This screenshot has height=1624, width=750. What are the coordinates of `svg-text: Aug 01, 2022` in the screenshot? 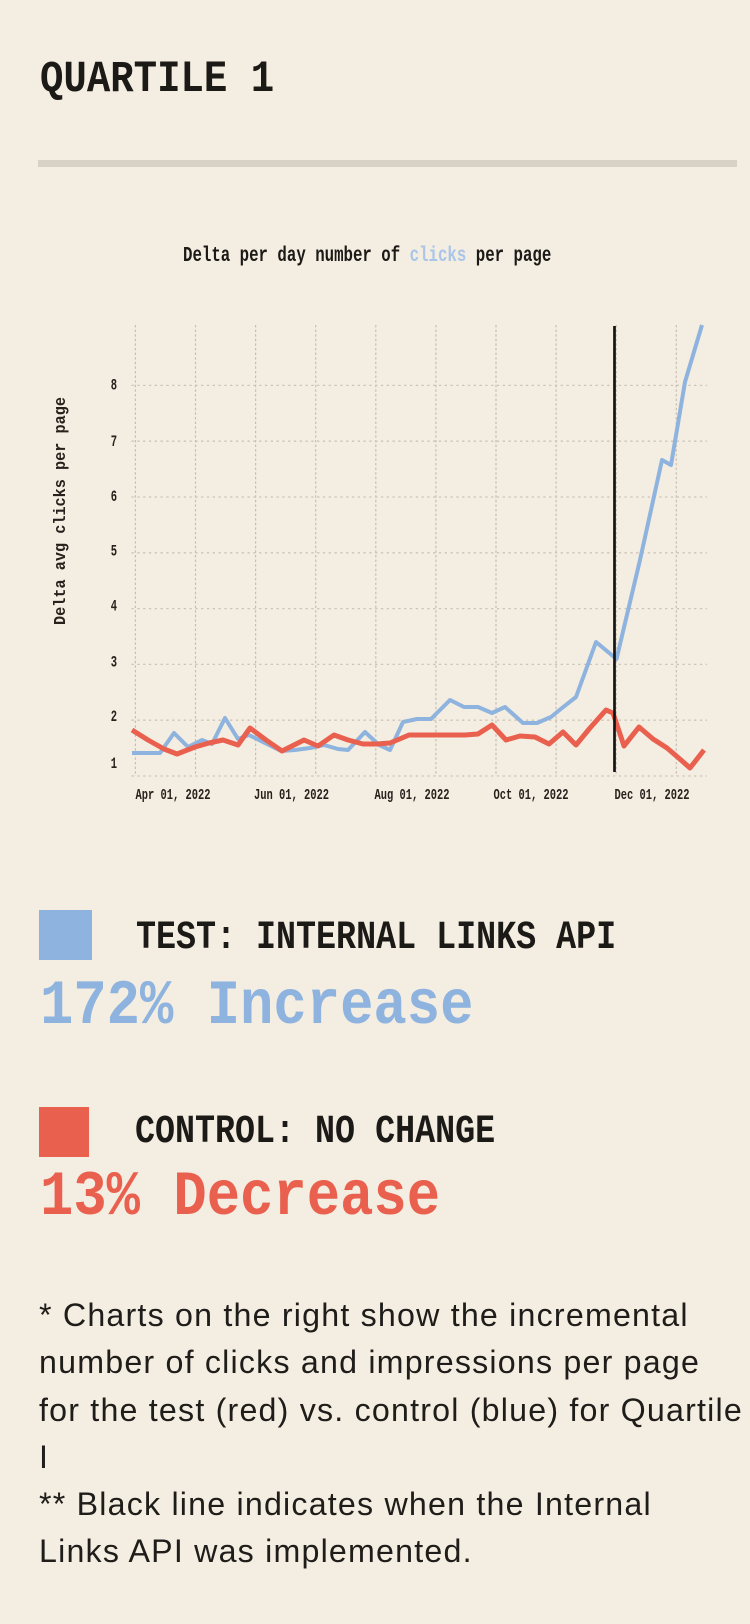 It's located at (412, 795).